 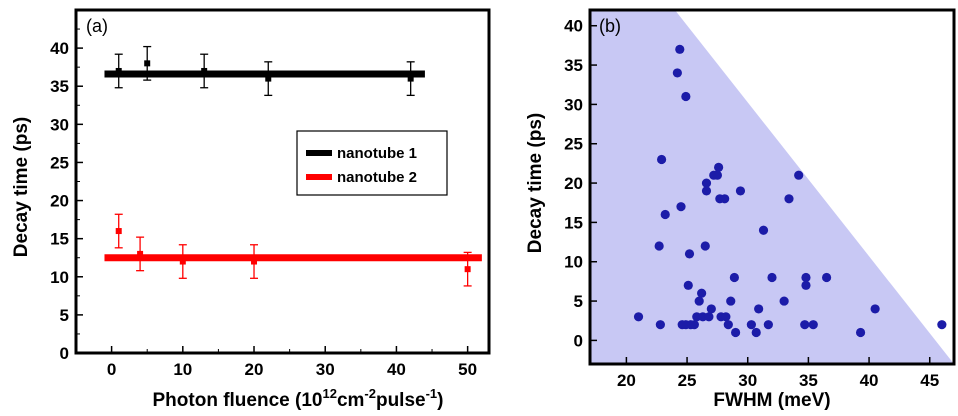 What do you see at coordinates (59, 277) in the screenshot?
I see `panel-a-y-tick-label: 10` at bounding box center [59, 277].